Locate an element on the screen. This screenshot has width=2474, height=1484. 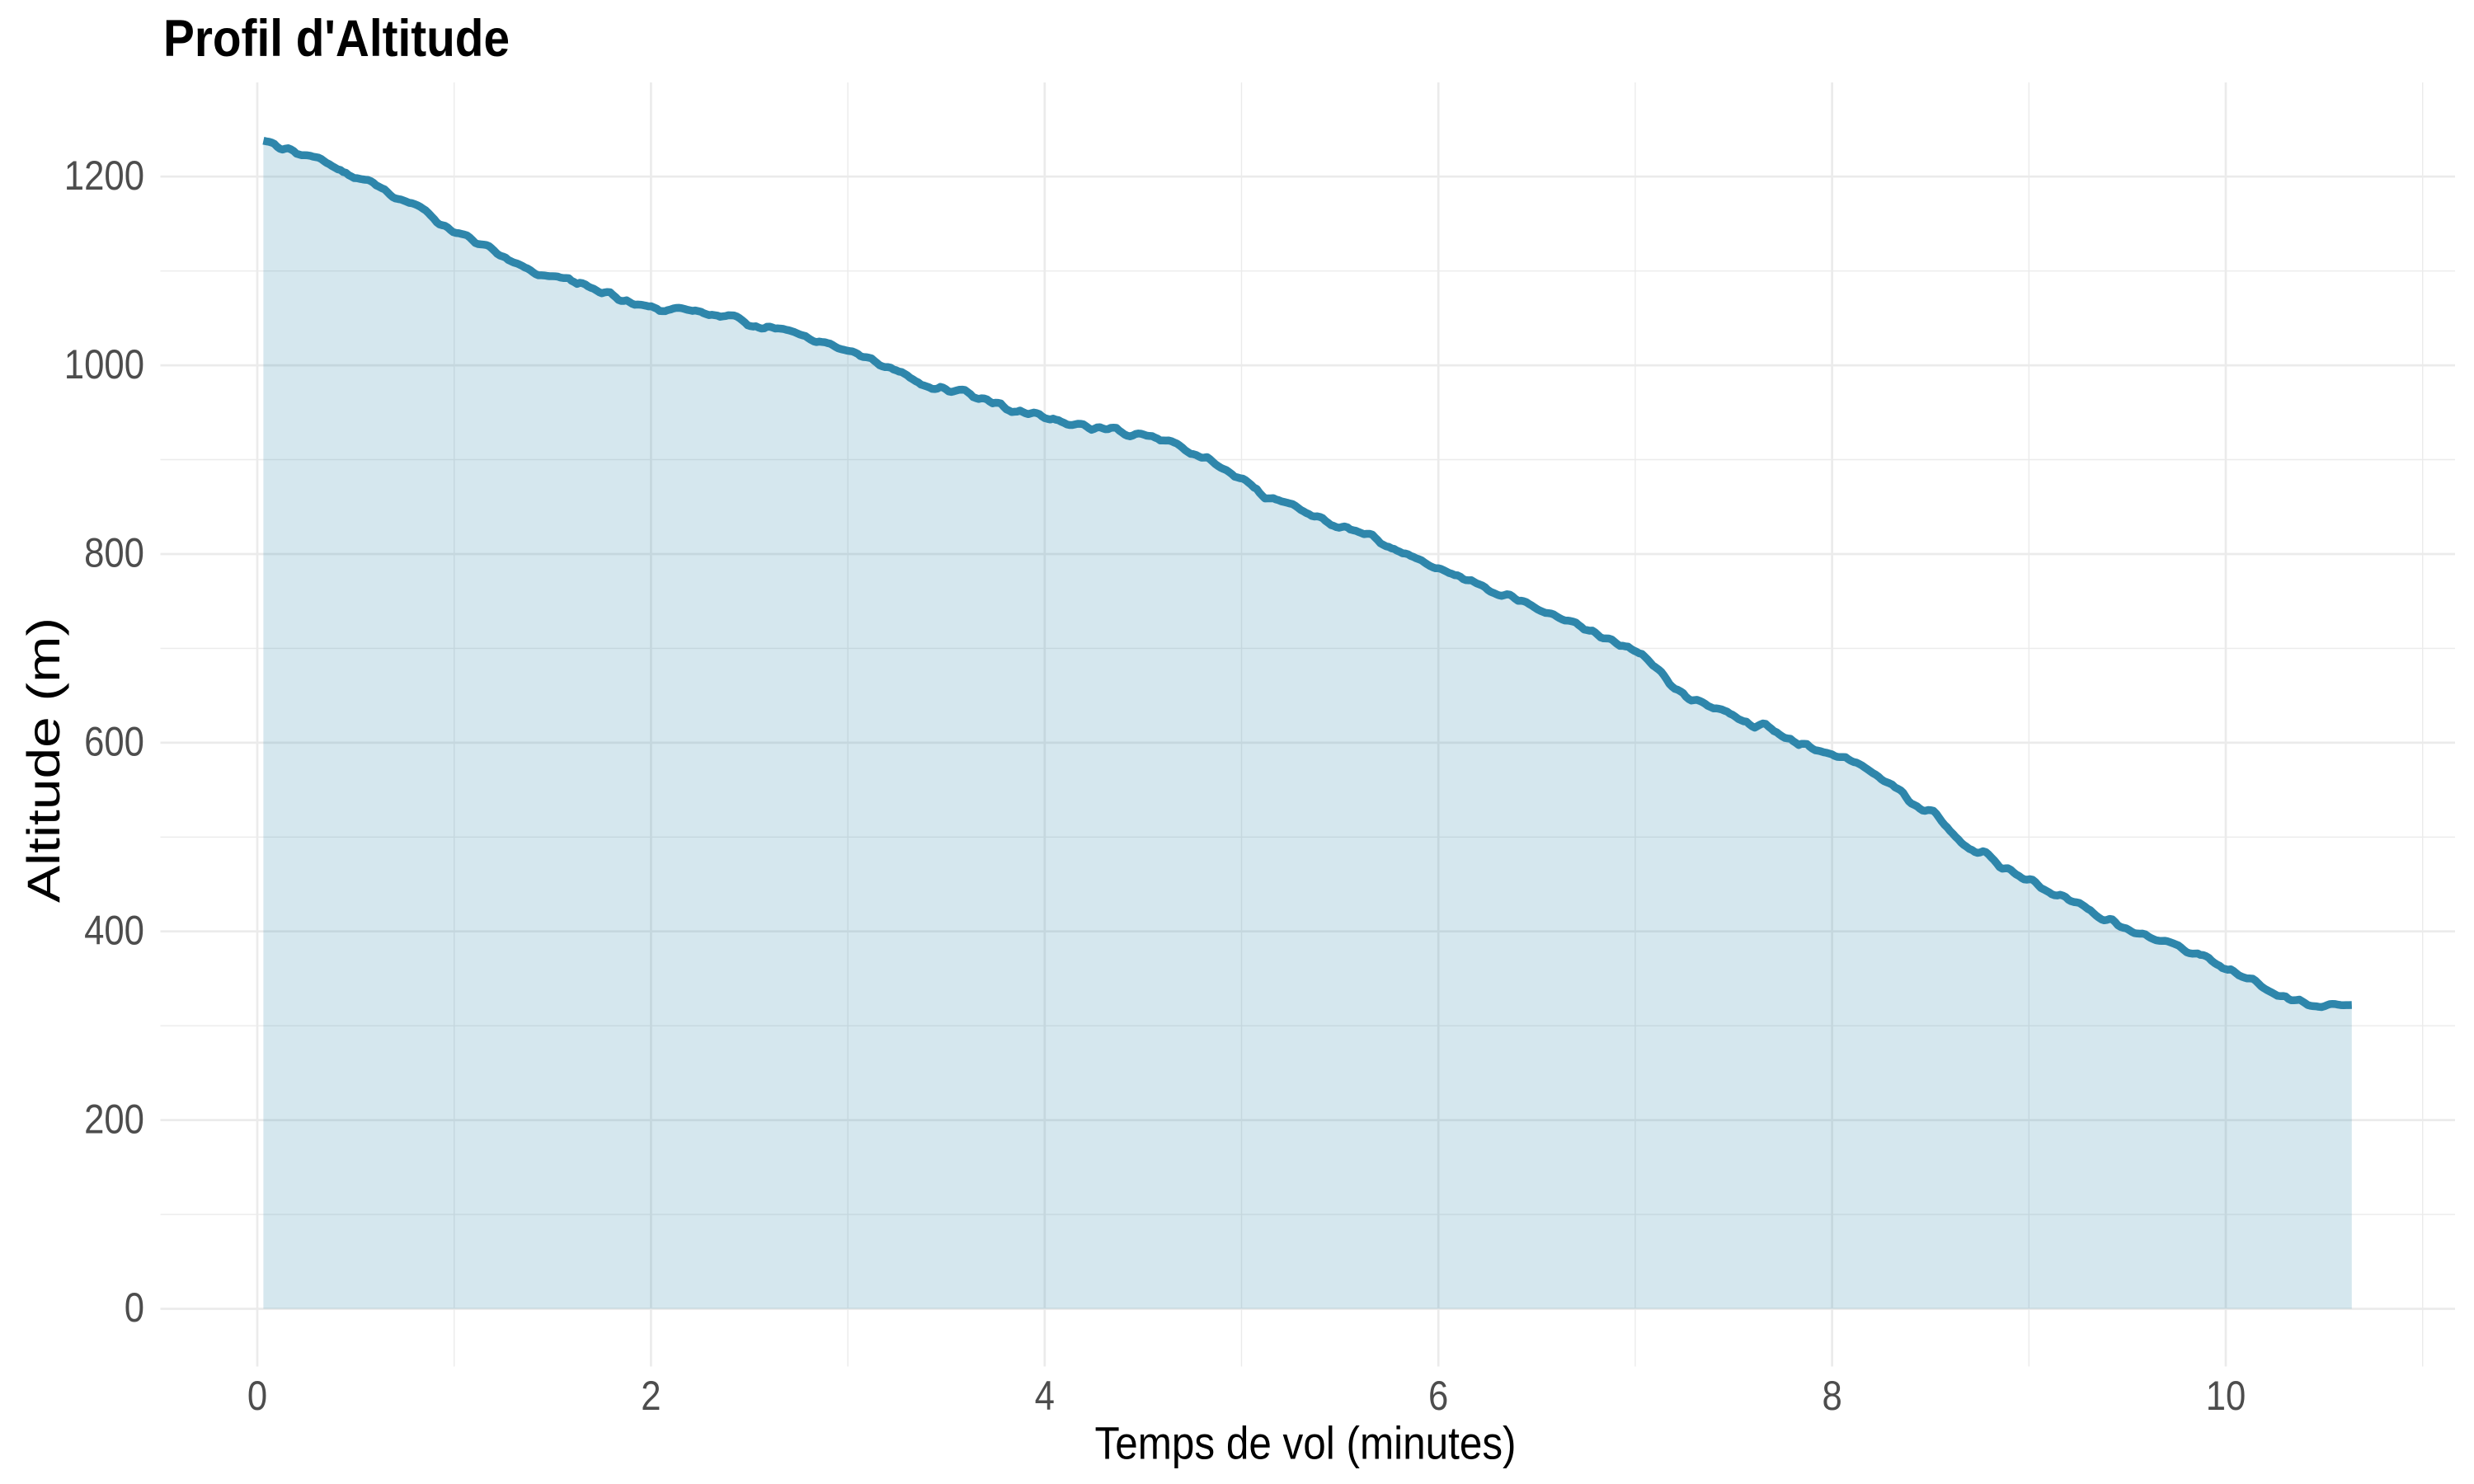
svg-text: 600 is located at coordinates (114, 742).